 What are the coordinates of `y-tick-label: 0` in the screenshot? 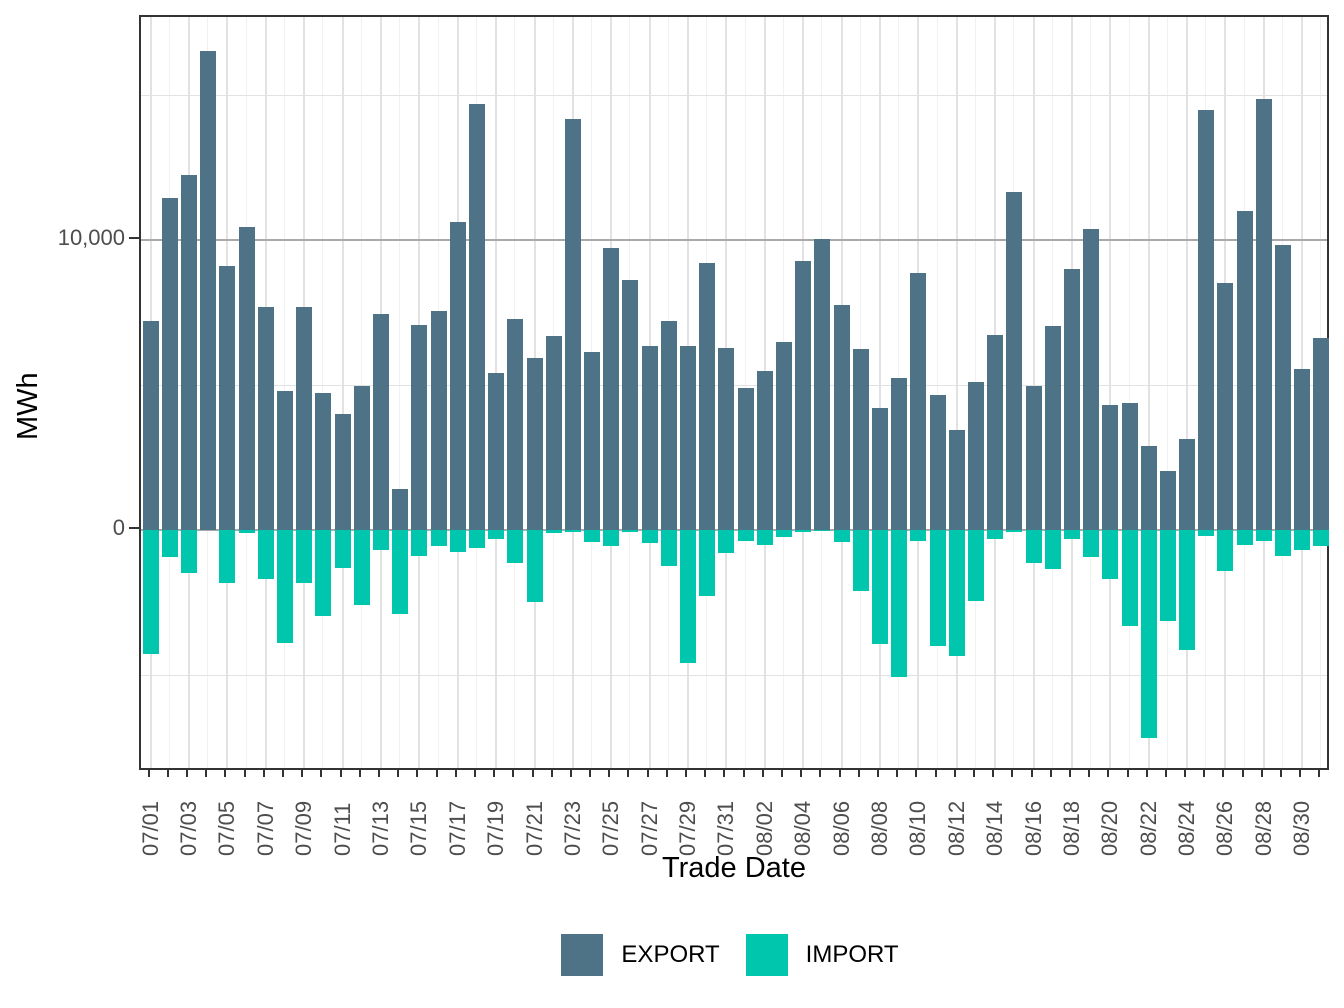 It's located at (118, 527).